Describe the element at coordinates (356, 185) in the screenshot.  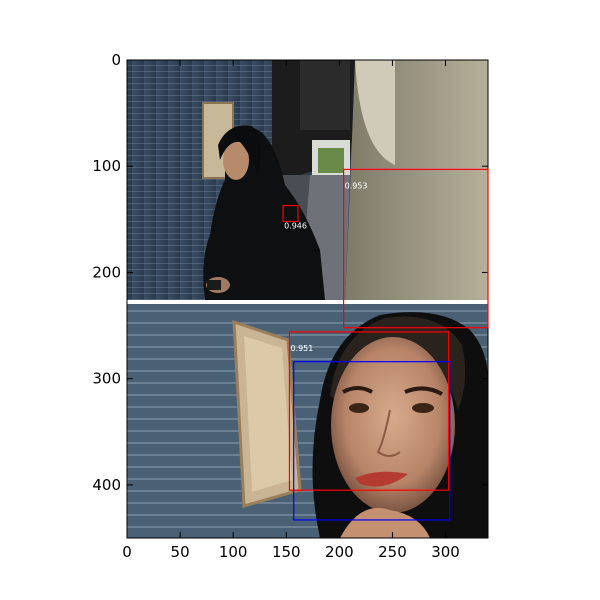
I see `detection-score-label: 0.953` at that location.